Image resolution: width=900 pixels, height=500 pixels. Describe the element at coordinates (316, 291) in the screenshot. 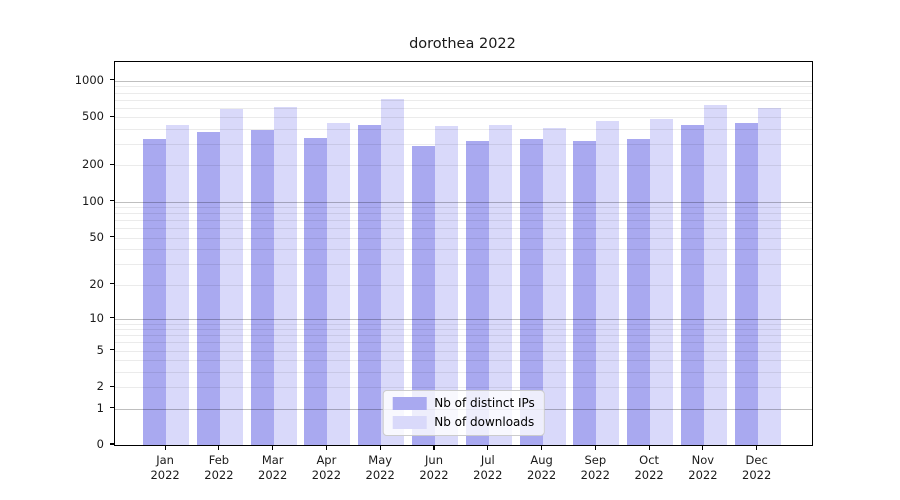

I see `bar-distinct-ips-apr` at that location.